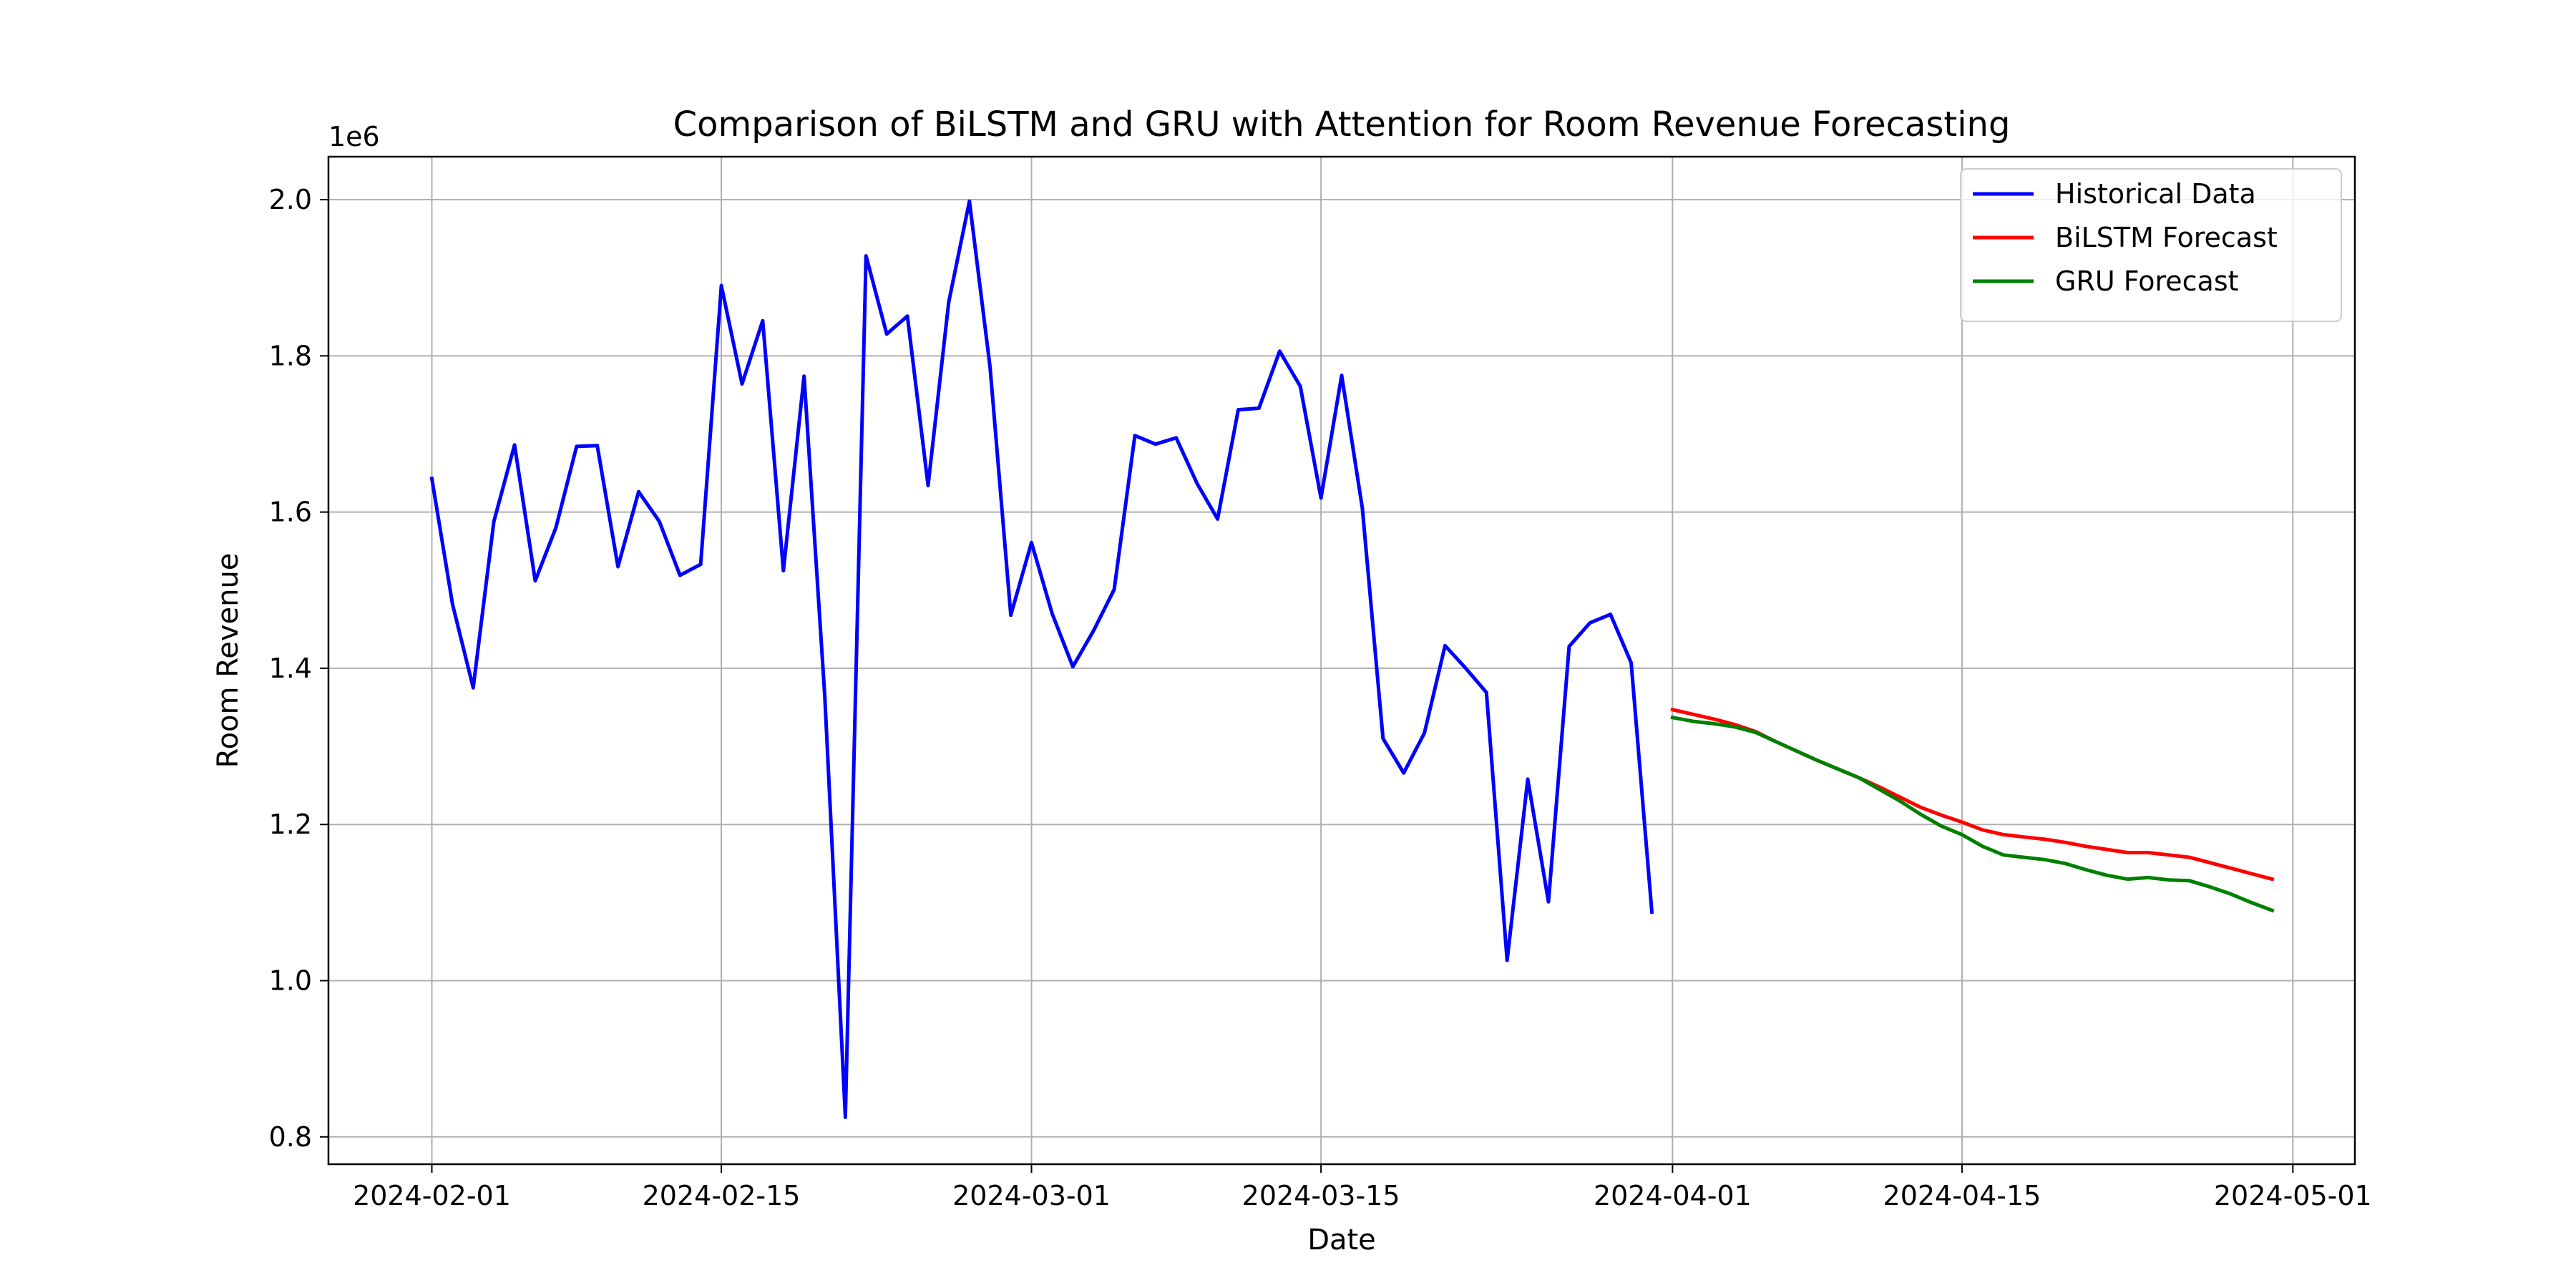  What do you see at coordinates (290, 512) in the screenshot?
I see `y-tick-label: 1.6` at bounding box center [290, 512].